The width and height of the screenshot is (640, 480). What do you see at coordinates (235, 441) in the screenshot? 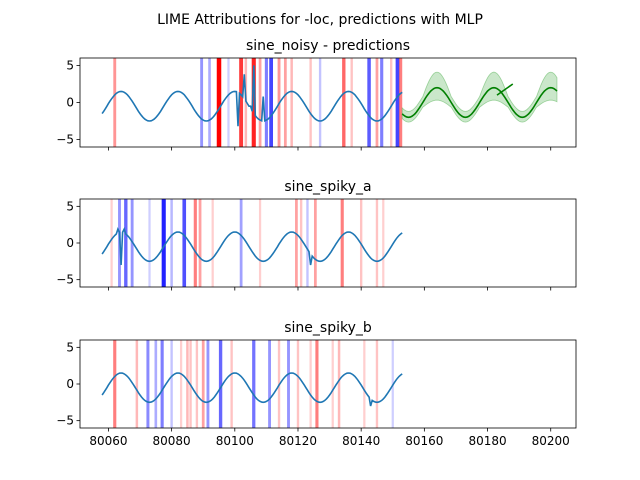
I see `x-tick-label: 80100` at bounding box center [235, 441].